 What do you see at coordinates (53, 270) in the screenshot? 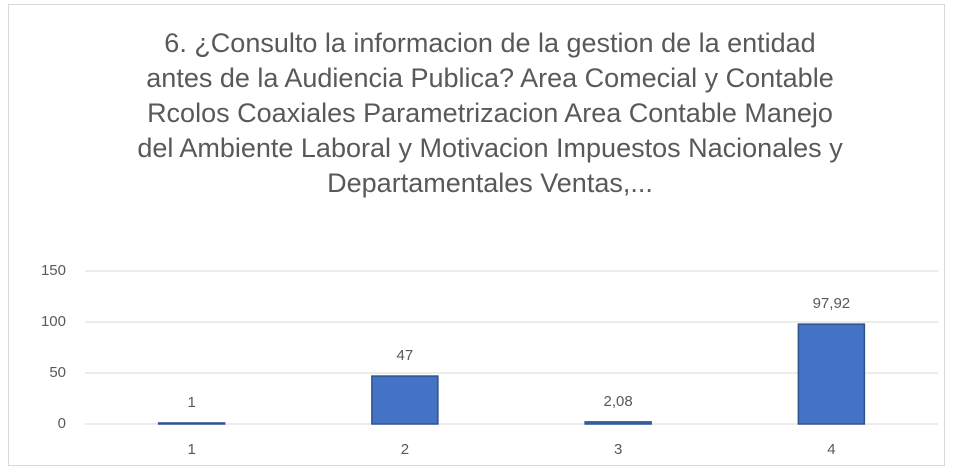
I see `y-tick-label: 150` at bounding box center [53, 270].